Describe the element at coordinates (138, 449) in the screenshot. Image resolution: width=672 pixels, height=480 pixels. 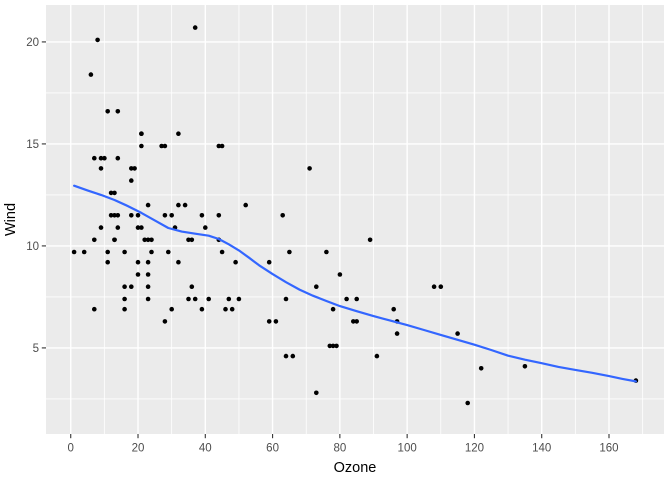
I see `x-tick-label: 20` at that location.